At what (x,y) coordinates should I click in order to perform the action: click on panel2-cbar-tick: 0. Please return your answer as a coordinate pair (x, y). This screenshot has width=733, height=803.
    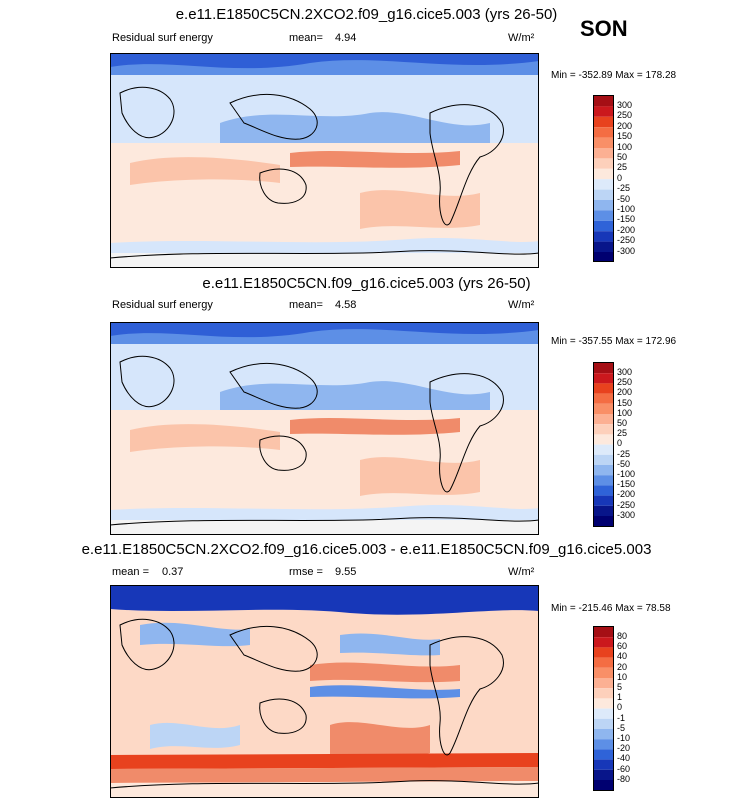
    Looking at the image, I should click on (620, 443).